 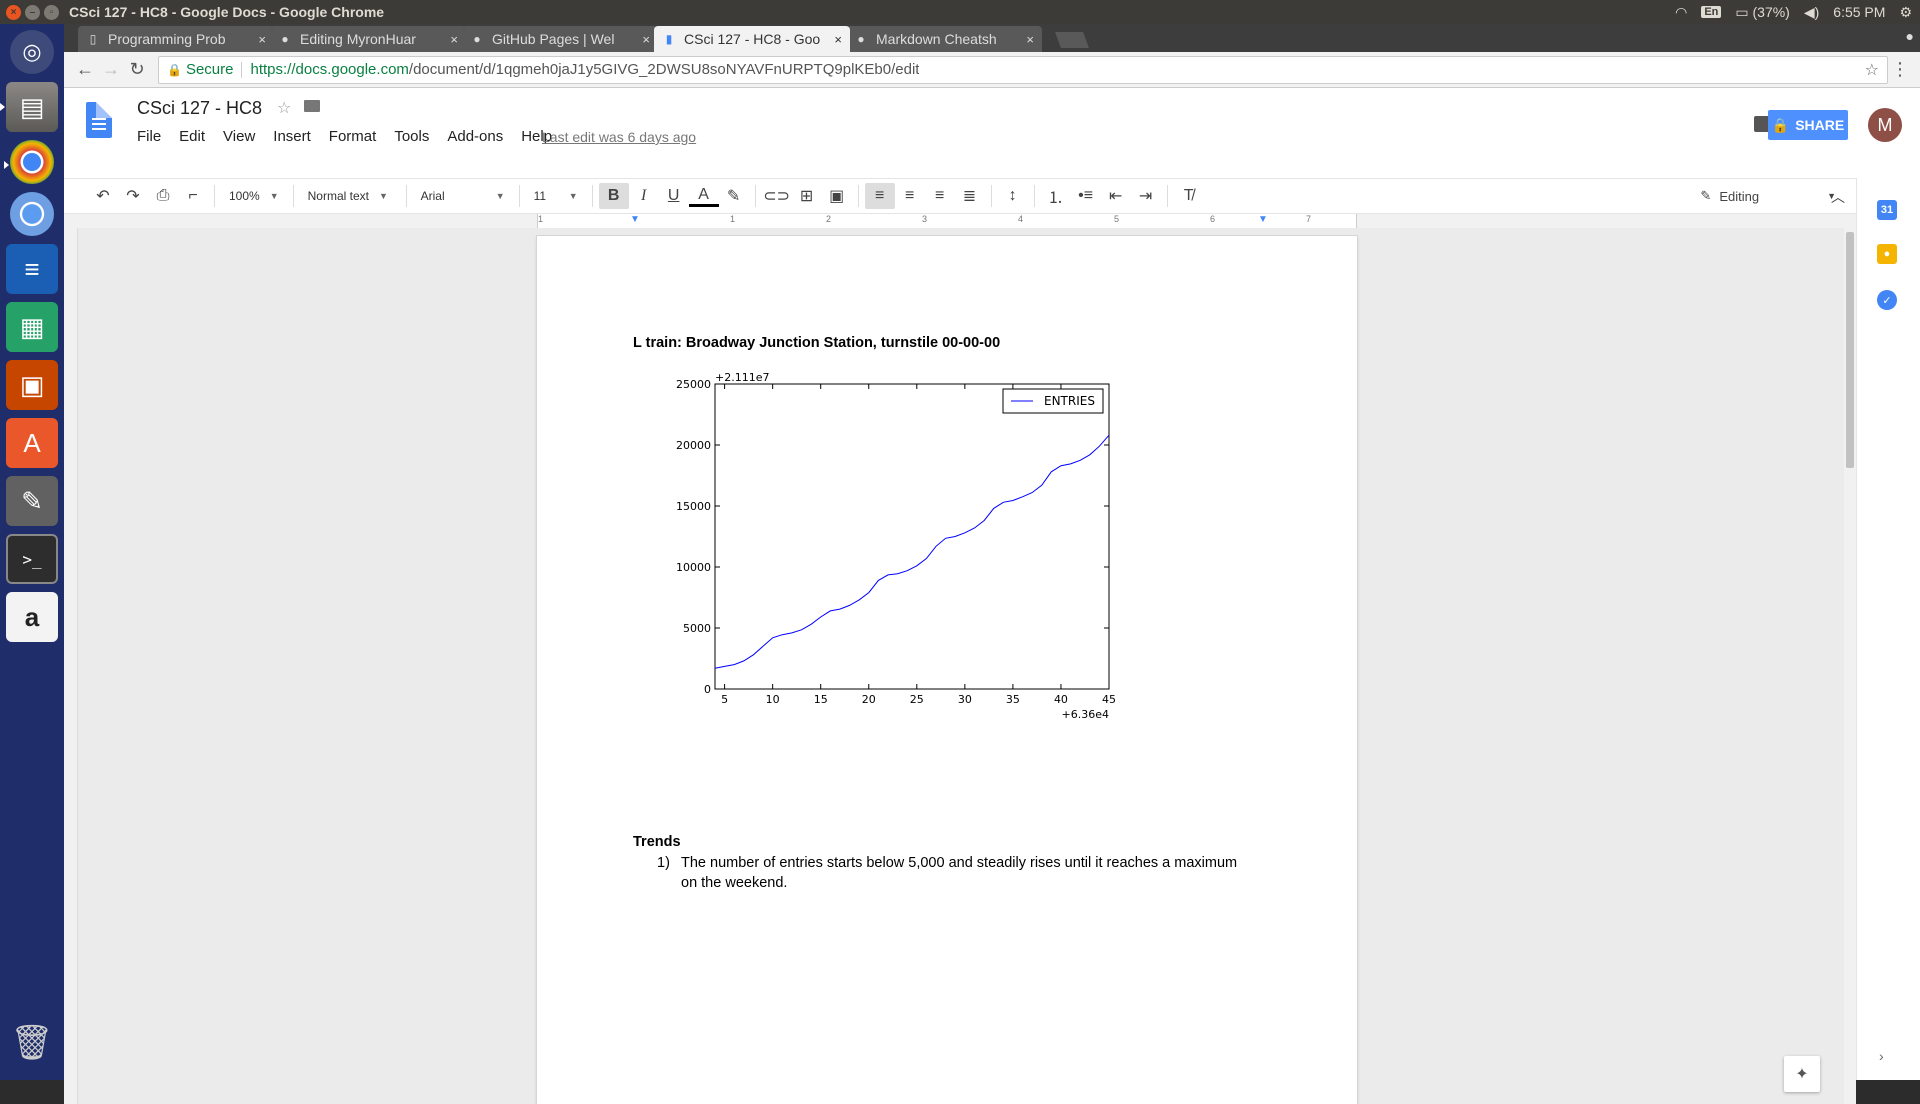 What do you see at coordinates (475, 136) in the screenshot?
I see `menu-addons: Add-ons` at bounding box center [475, 136].